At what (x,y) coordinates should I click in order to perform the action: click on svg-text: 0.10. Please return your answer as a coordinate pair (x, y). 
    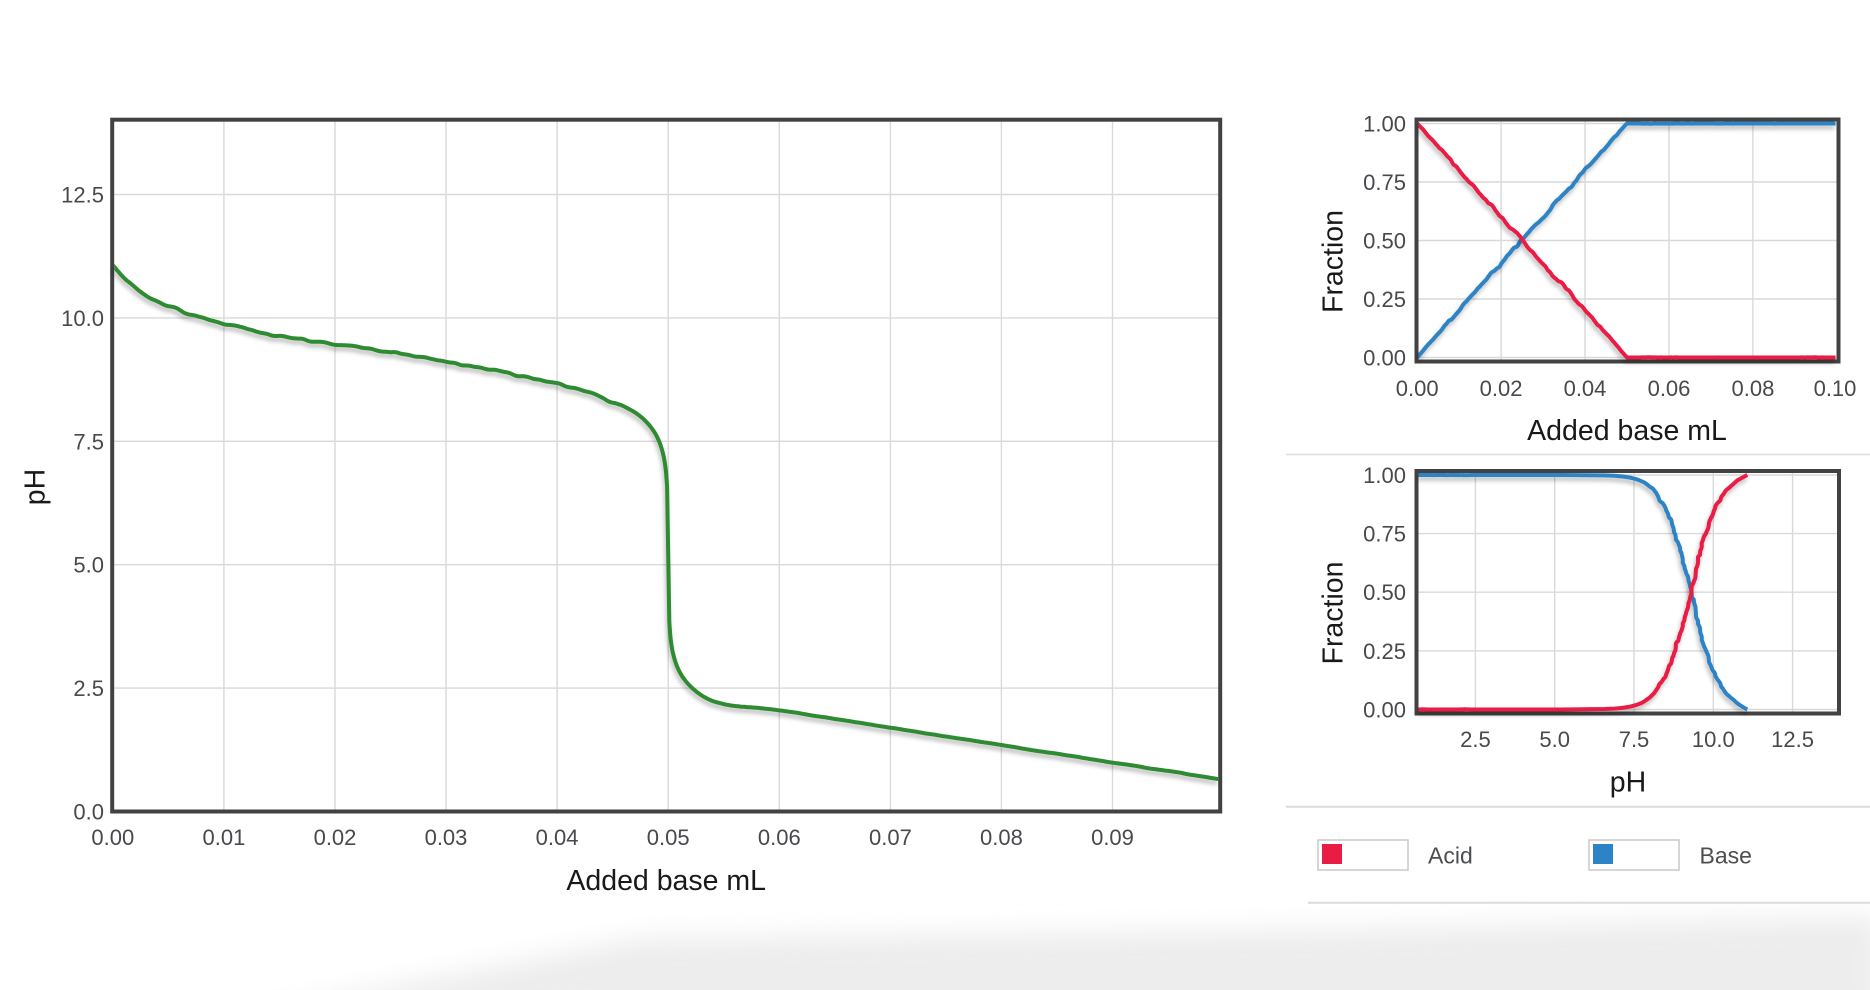
    Looking at the image, I should click on (1835, 388).